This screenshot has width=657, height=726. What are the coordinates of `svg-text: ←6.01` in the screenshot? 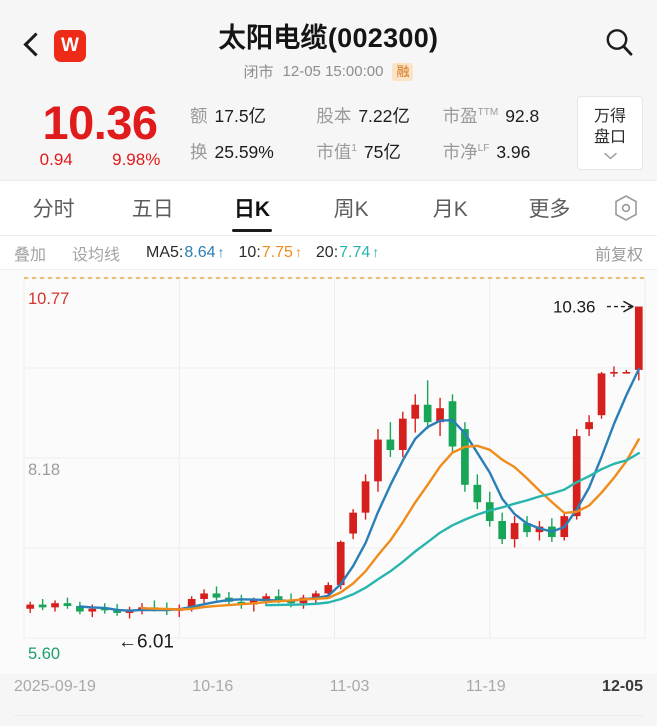 It's located at (146, 641).